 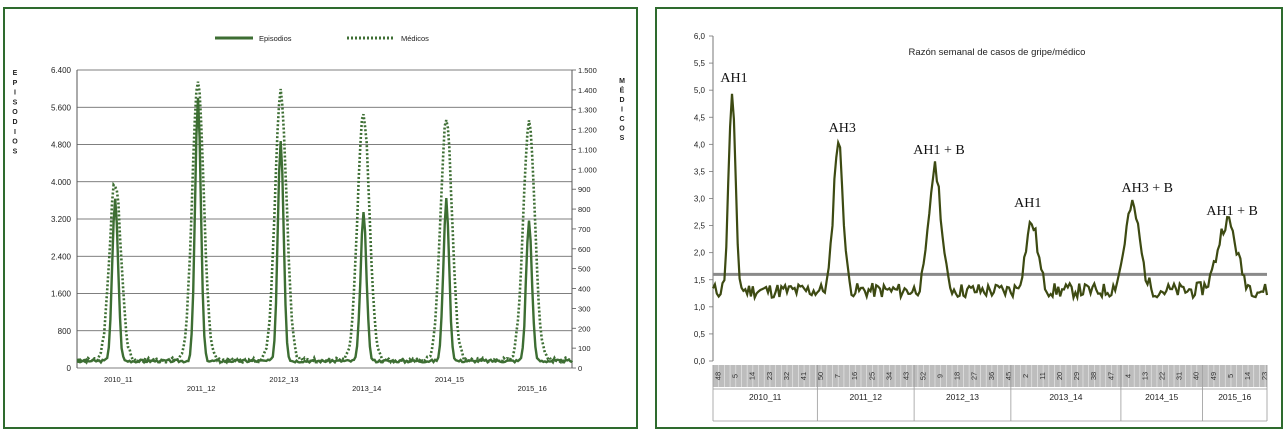 I want to click on y-right-tick-label: 800, so click(x=584, y=209).